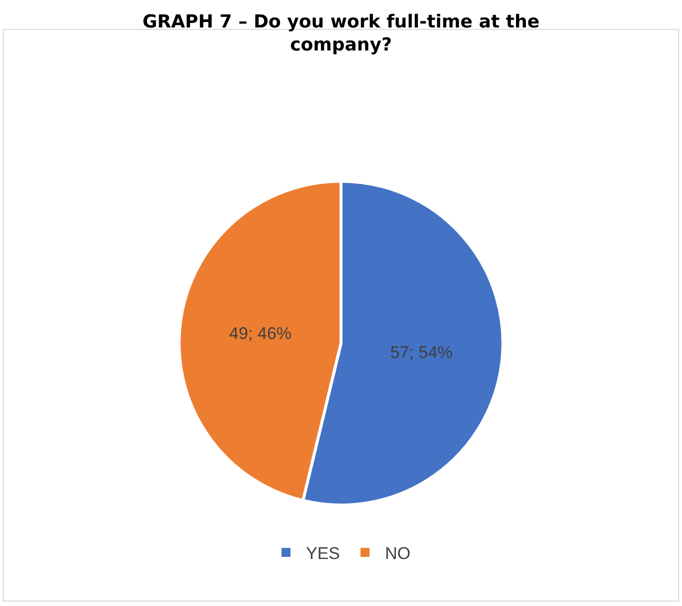  What do you see at coordinates (398, 553) in the screenshot?
I see `legend-label: NO` at bounding box center [398, 553].